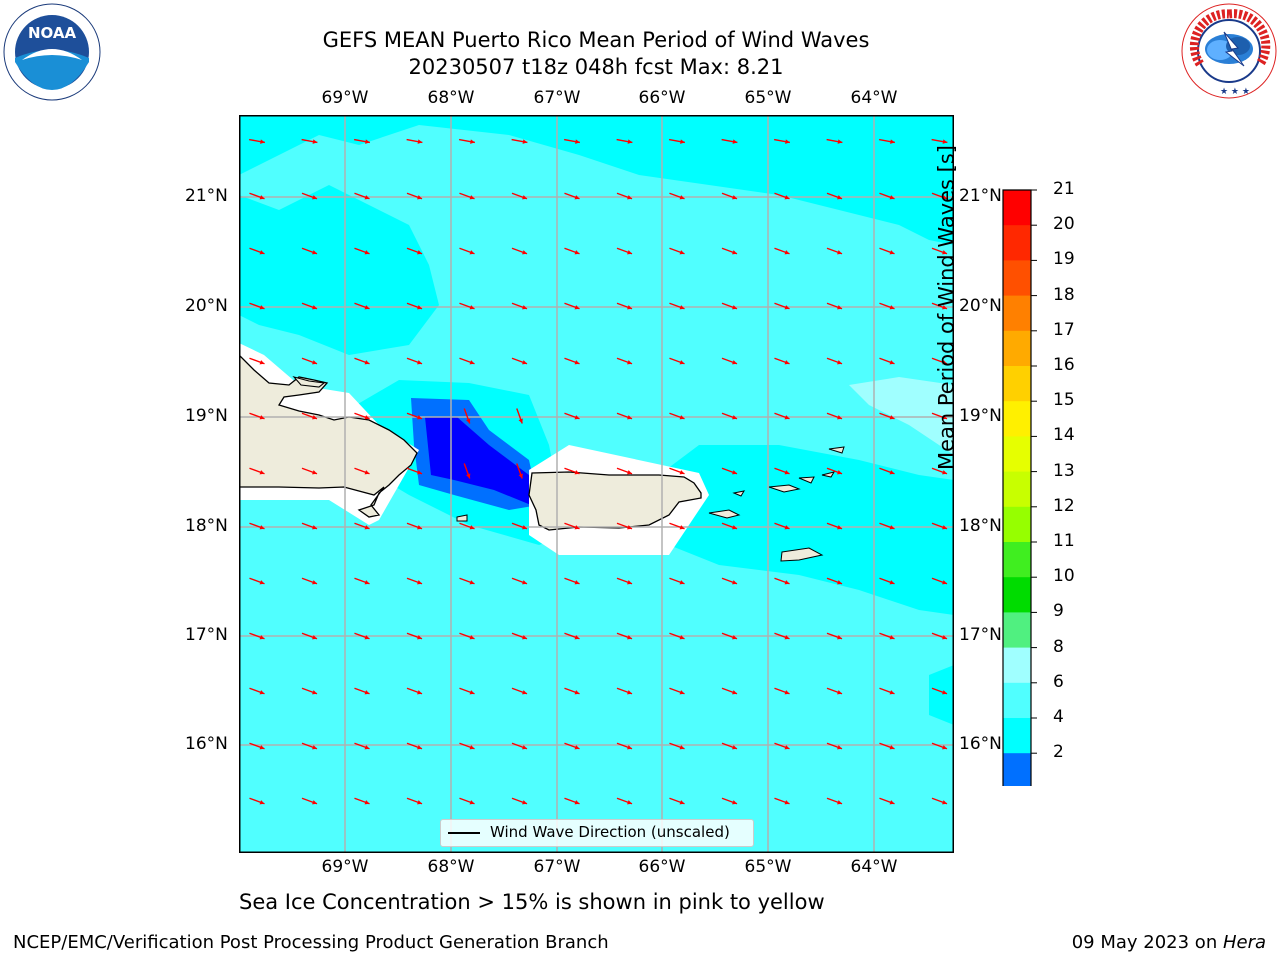  I want to click on latitude-label: 18°N, so click(980, 526).